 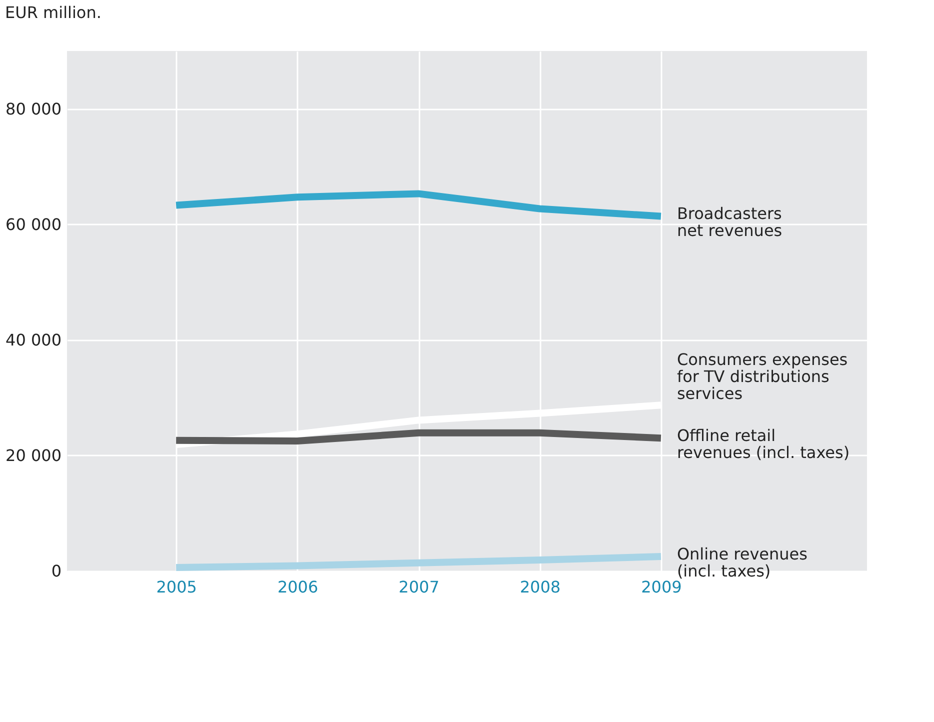 I want to click on series-label: Offline retail revenues (incl. taxes), so click(x=763, y=444).